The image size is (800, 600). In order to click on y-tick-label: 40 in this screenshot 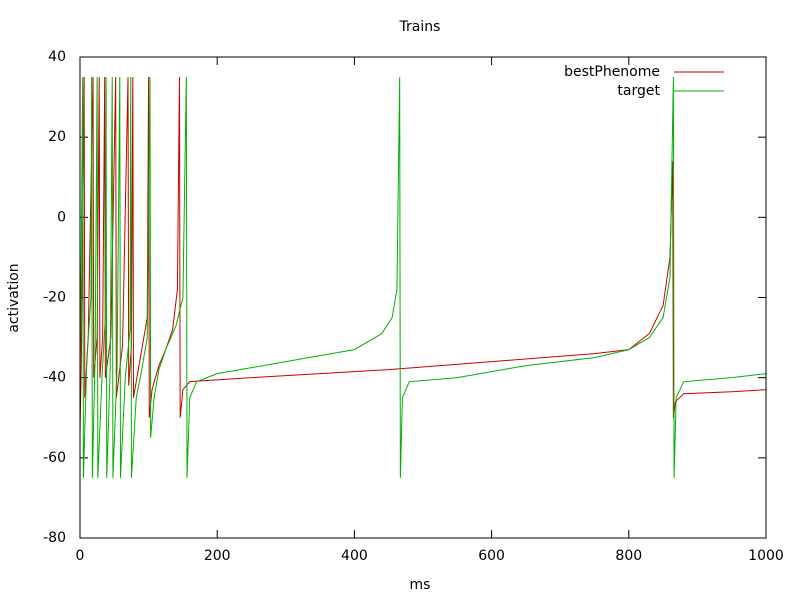, I will do `click(57, 57)`.